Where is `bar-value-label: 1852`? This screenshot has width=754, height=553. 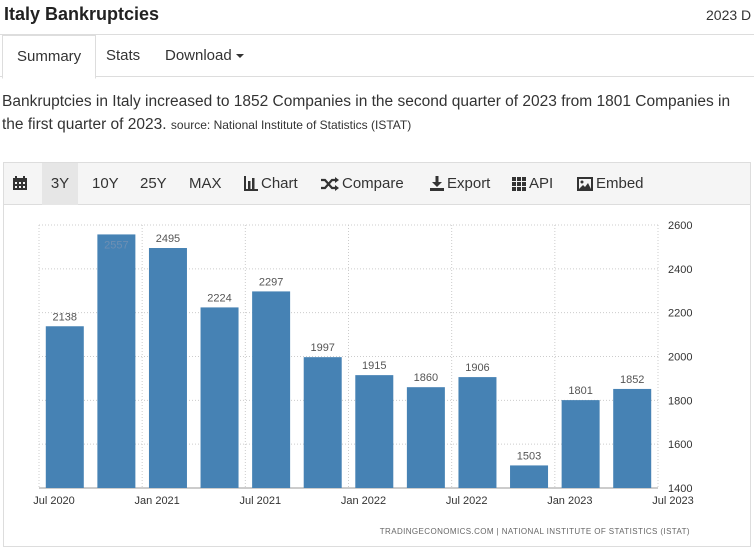
bar-value-label: 1852 is located at coordinates (632, 380).